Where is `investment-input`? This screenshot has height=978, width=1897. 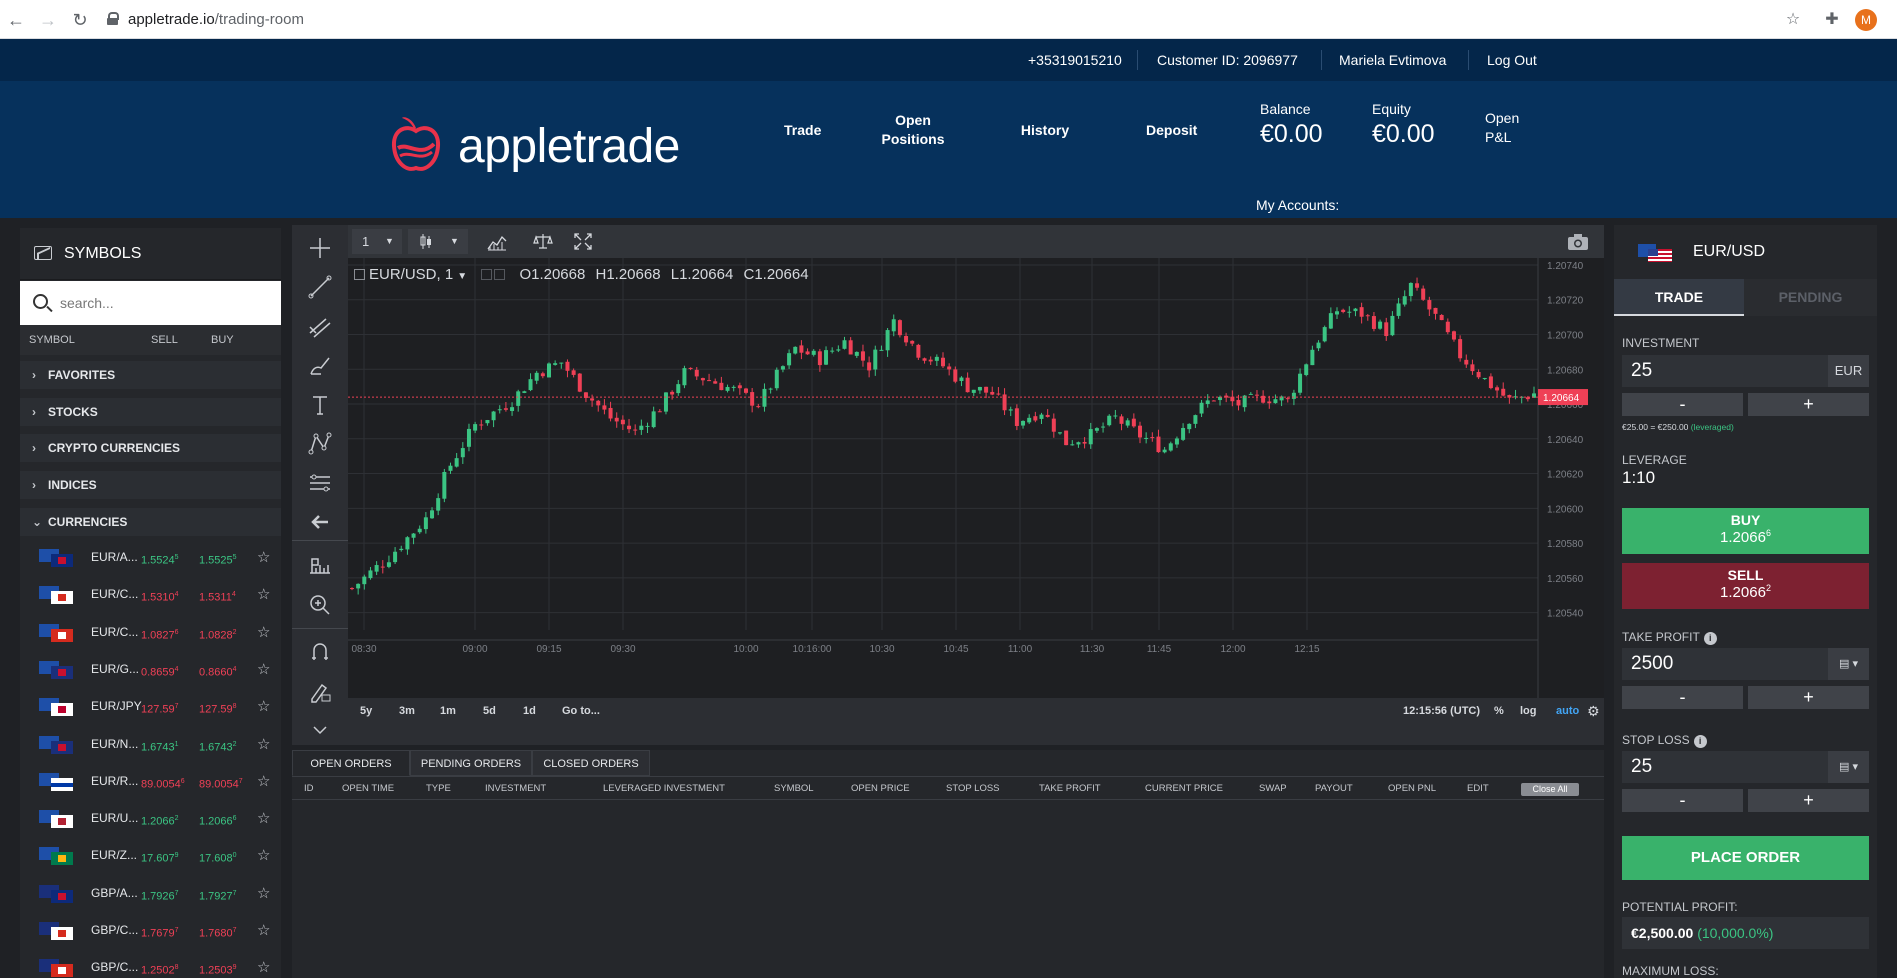 investment-input is located at coordinates (1725, 371).